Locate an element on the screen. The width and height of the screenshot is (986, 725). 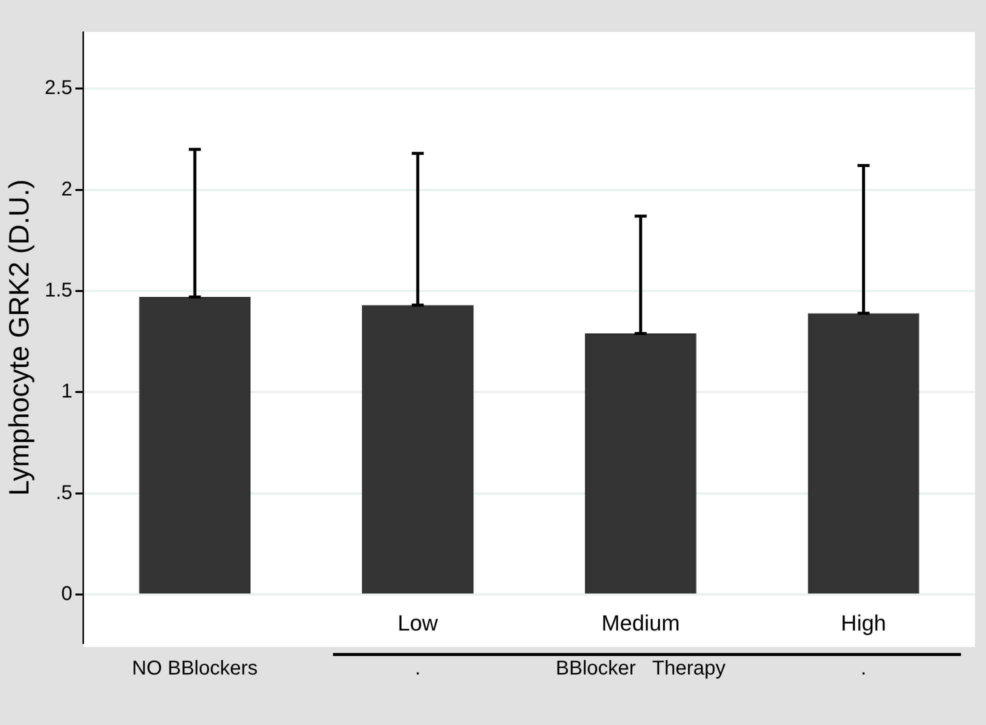
y-tick-label: 1 is located at coordinates (66, 391).